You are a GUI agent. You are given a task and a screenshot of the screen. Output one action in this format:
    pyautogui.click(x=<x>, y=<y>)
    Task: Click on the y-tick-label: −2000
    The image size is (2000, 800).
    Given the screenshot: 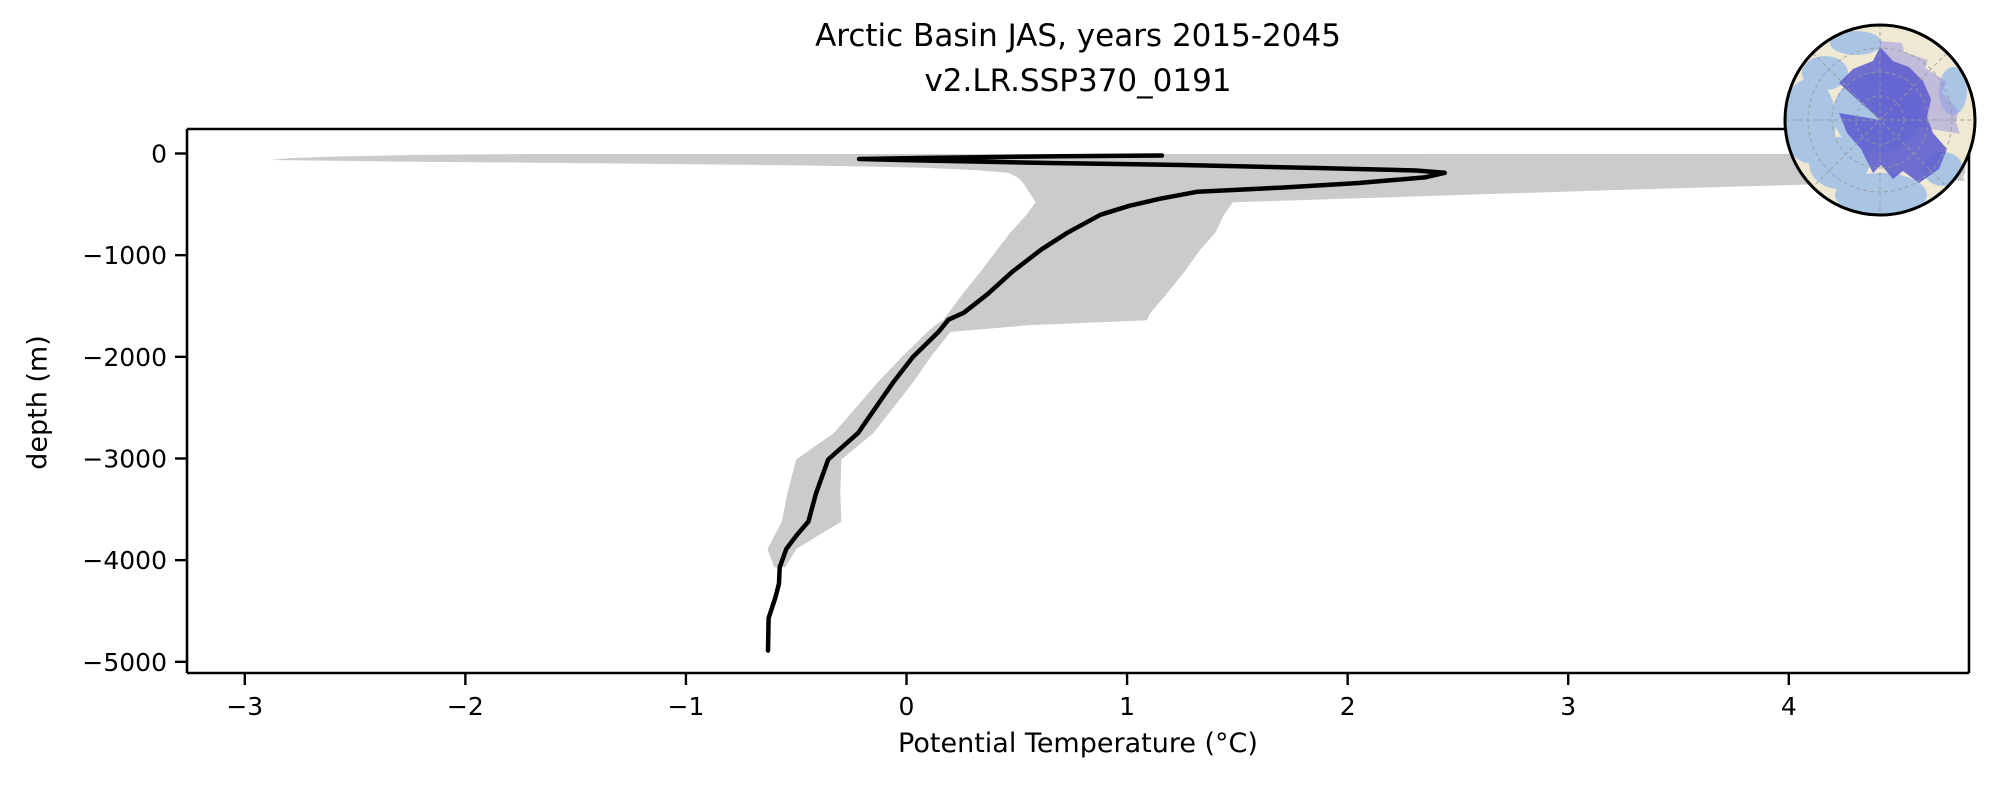 What is the action you would take?
    pyautogui.click(x=124, y=357)
    